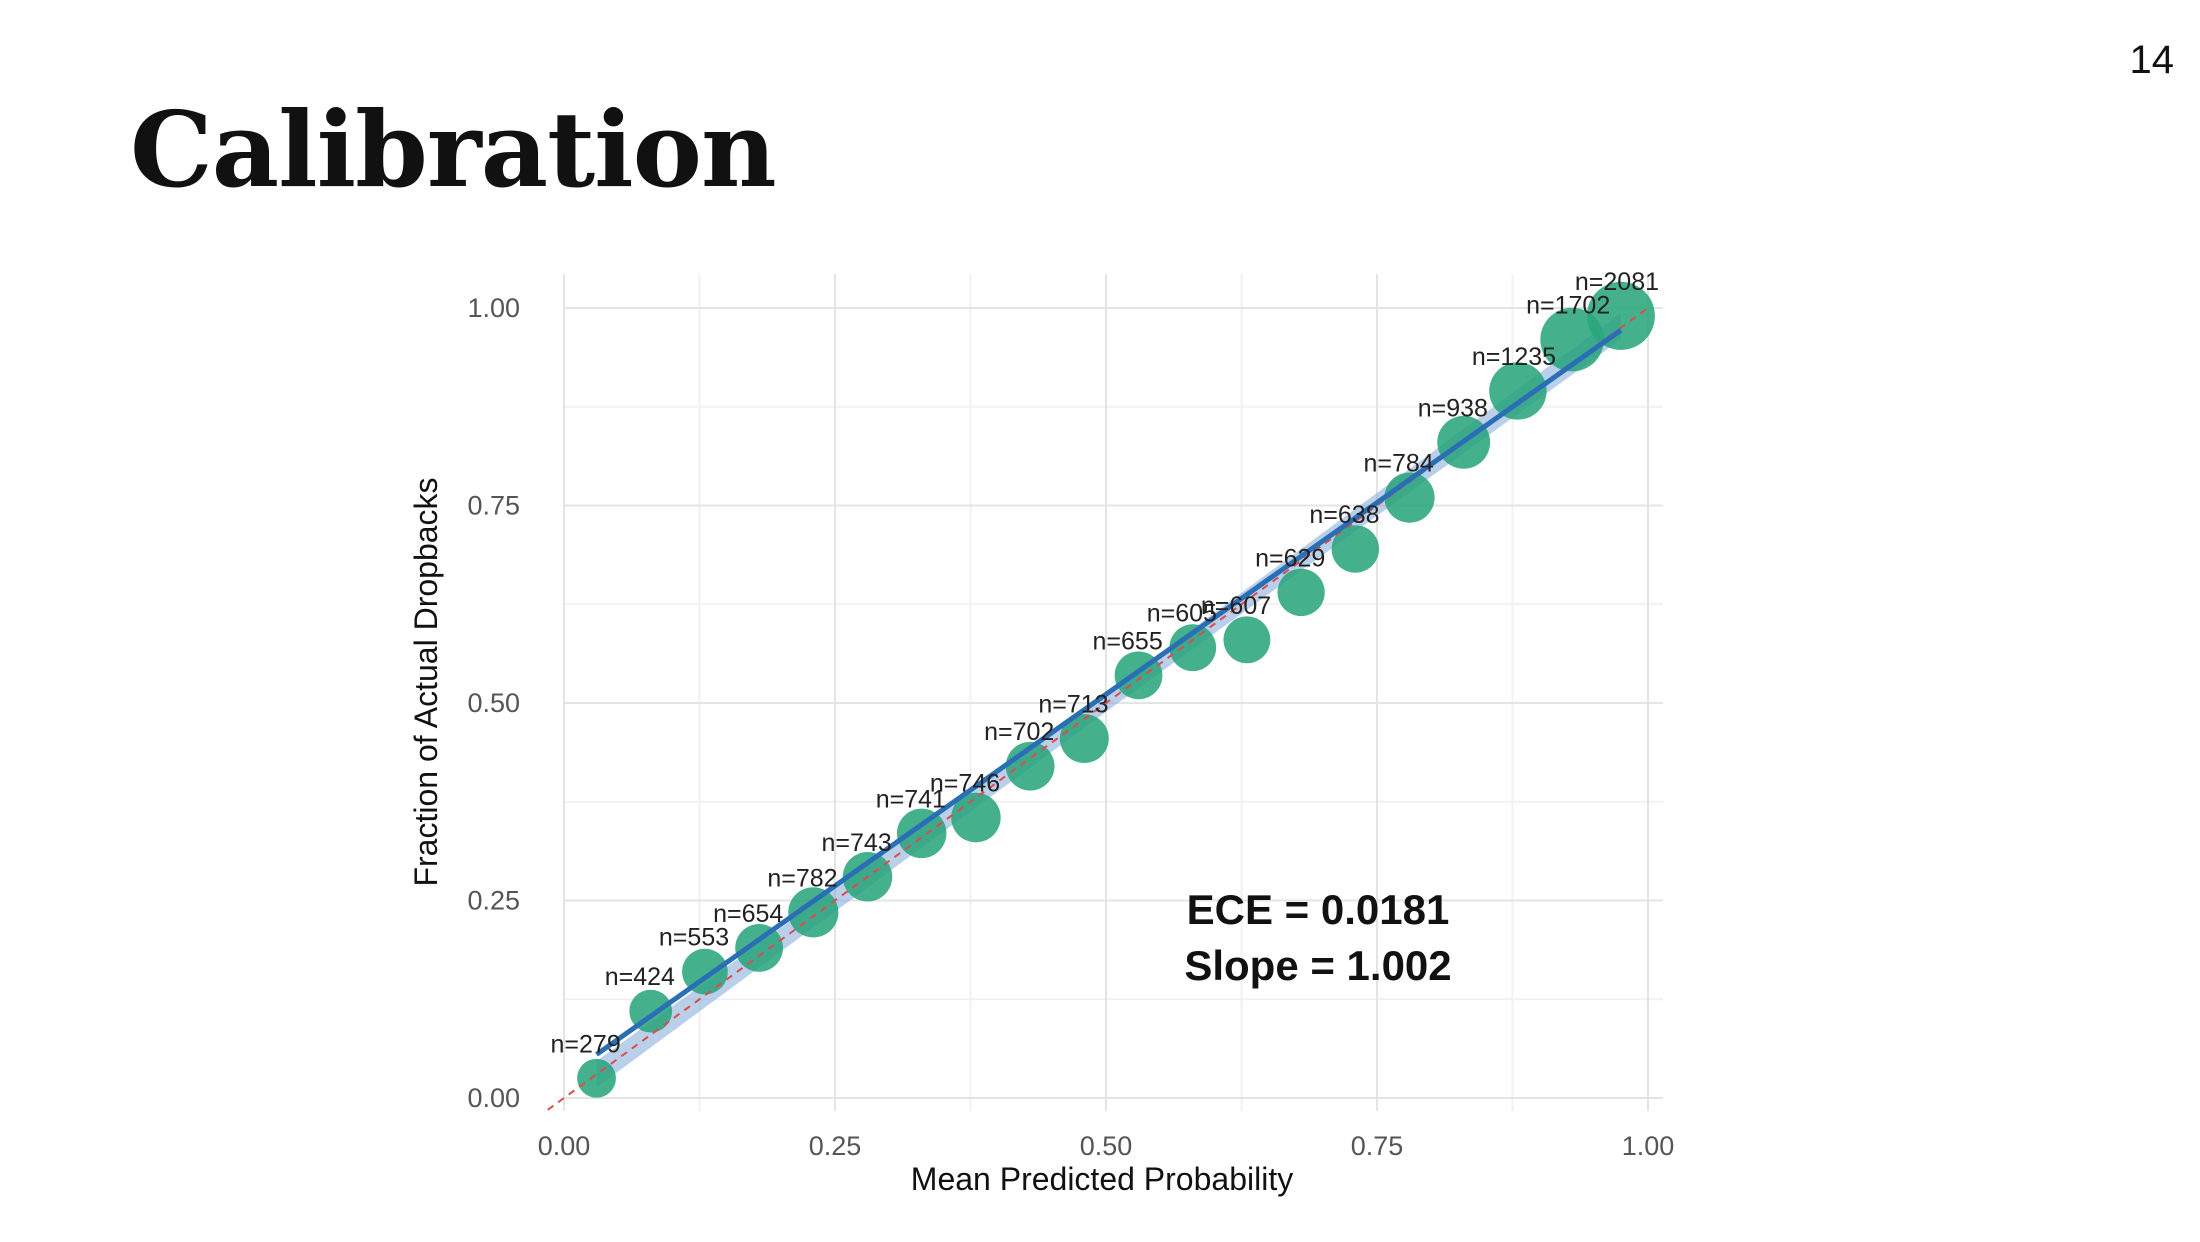  I want to click on point-label: n=702, so click(1019, 732).